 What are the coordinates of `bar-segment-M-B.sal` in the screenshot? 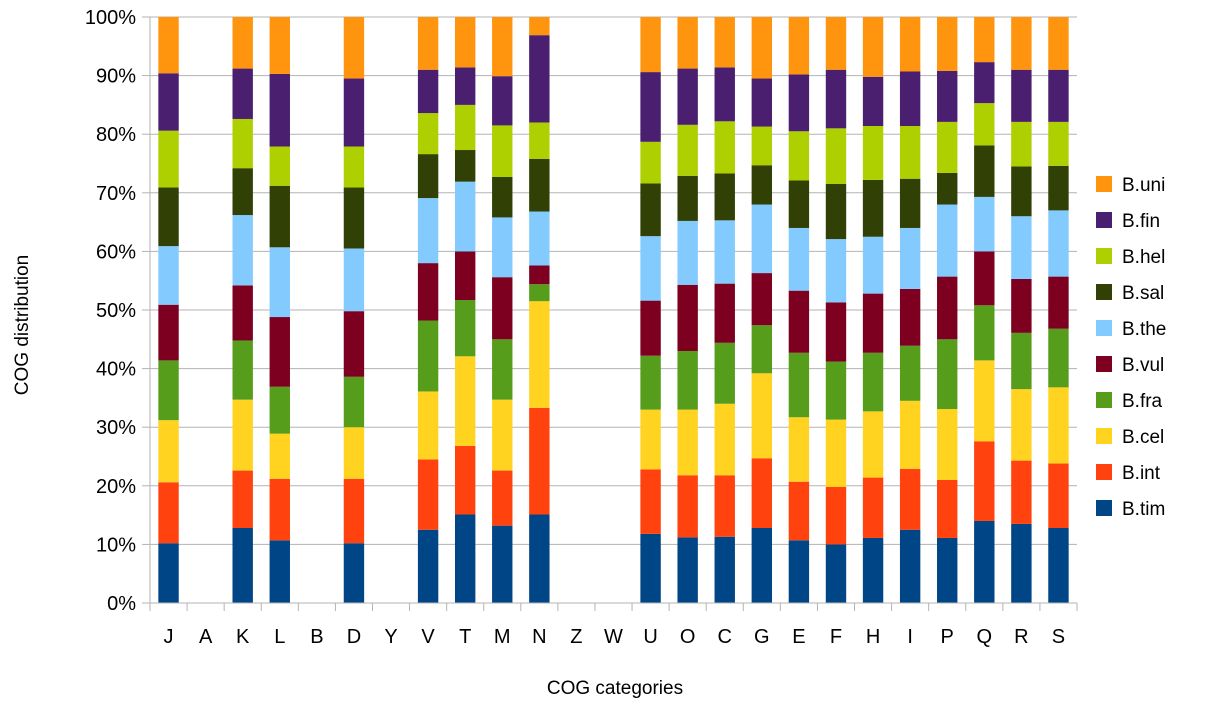 It's located at (502, 197).